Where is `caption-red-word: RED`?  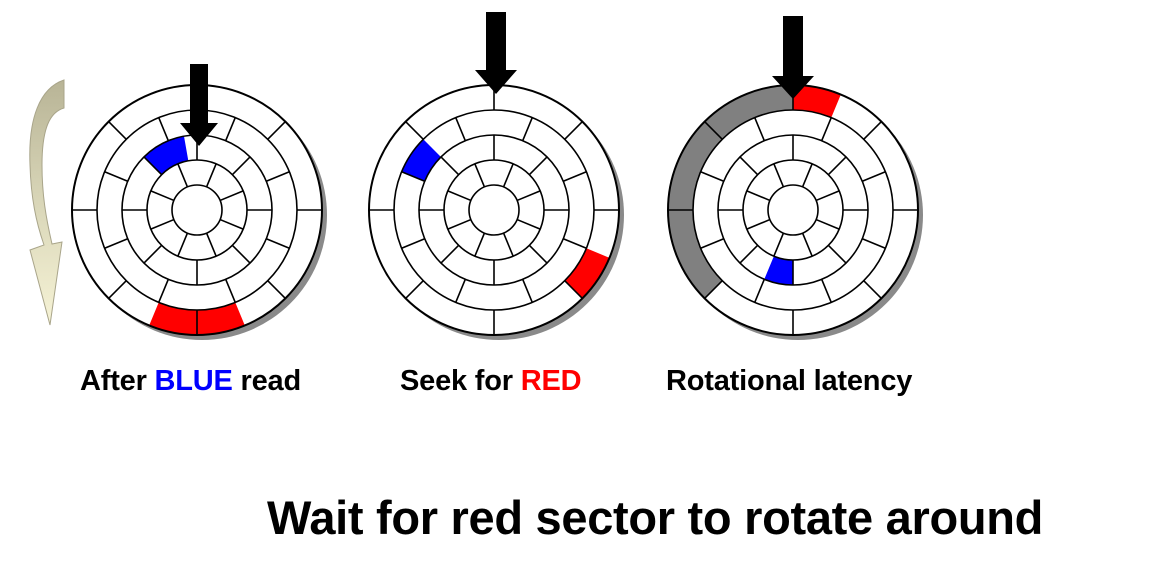 caption-red-word: RED is located at coordinates (551, 381).